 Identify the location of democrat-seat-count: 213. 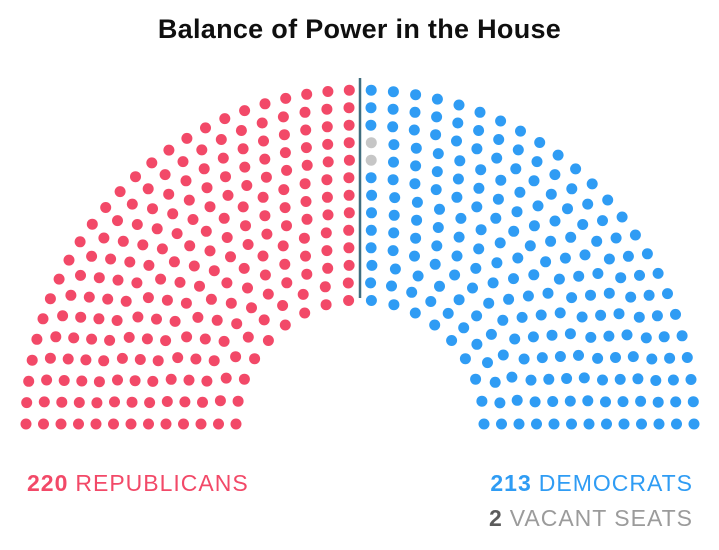
(511, 483).